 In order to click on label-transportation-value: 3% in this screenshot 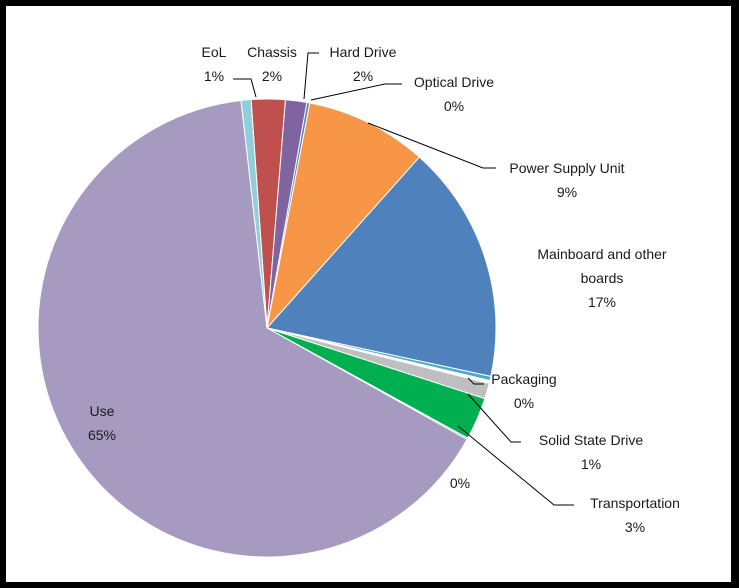, I will do `click(635, 527)`.